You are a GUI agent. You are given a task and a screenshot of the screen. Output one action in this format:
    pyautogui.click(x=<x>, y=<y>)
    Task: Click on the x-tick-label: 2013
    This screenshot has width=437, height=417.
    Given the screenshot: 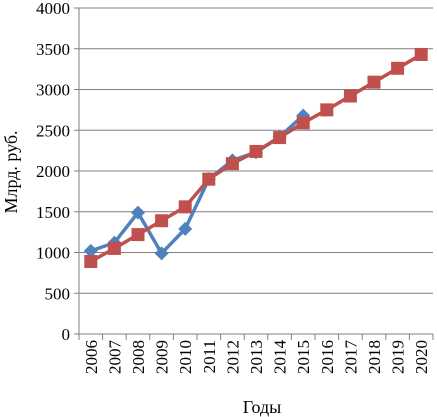 What is the action you would take?
    pyautogui.click(x=256, y=357)
    